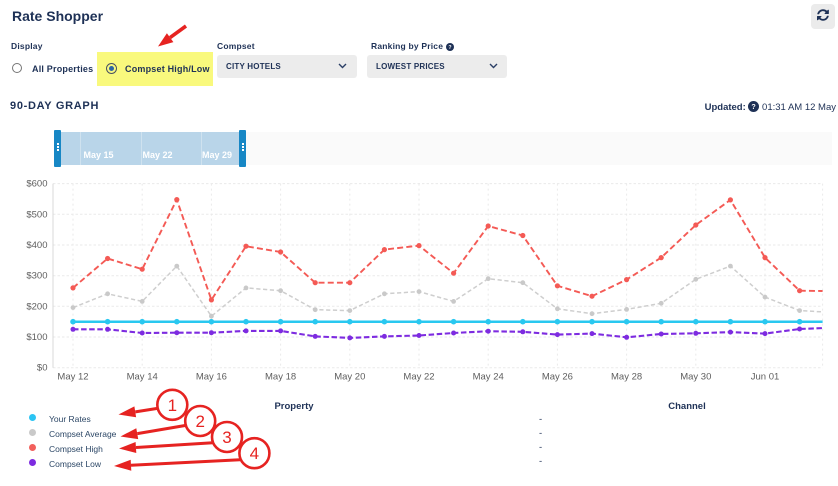  I want to click on svg-text: May 20, so click(349, 377).